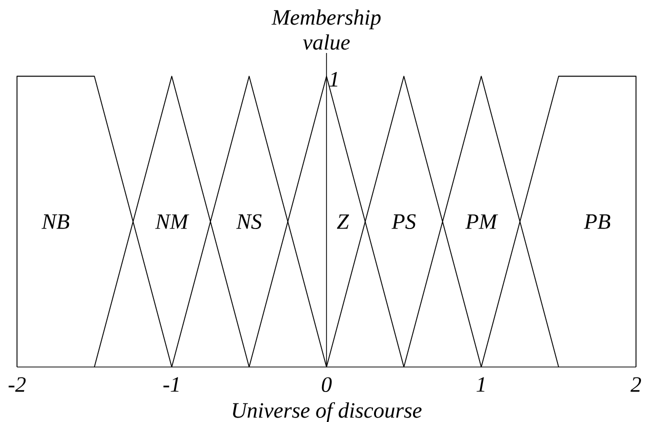  Describe the element at coordinates (249, 221) in the screenshot. I see `series-label: NS` at that location.